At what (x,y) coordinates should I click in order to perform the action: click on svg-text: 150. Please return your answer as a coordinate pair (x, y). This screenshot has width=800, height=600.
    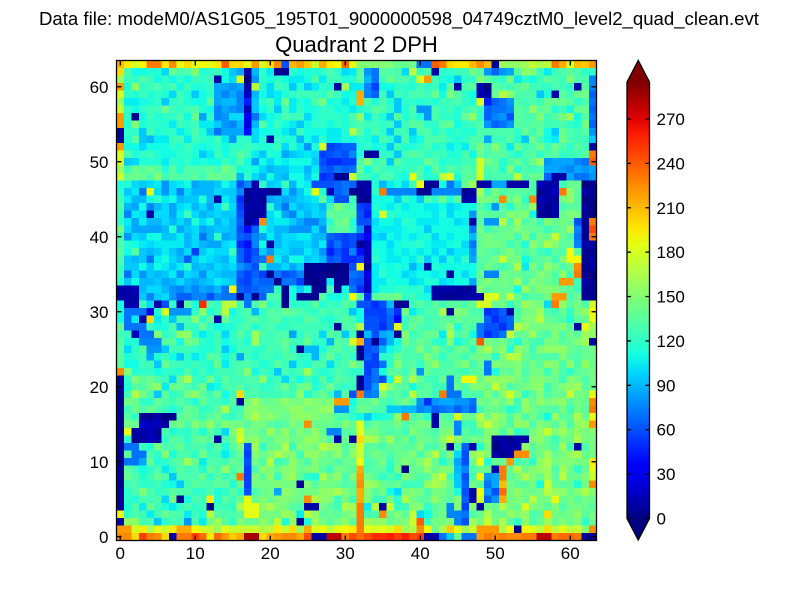
    Looking at the image, I should click on (671, 297).